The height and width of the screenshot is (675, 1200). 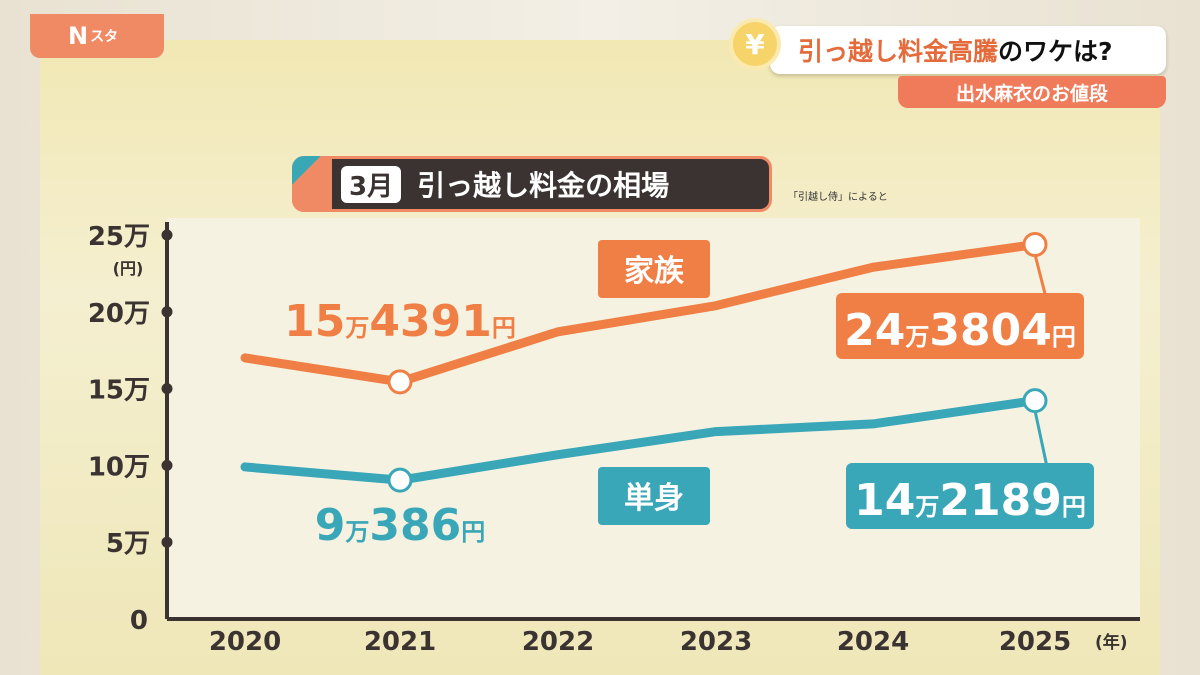 What do you see at coordinates (245, 642) in the screenshot?
I see `x-tick-label: 2020` at bounding box center [245, 642].